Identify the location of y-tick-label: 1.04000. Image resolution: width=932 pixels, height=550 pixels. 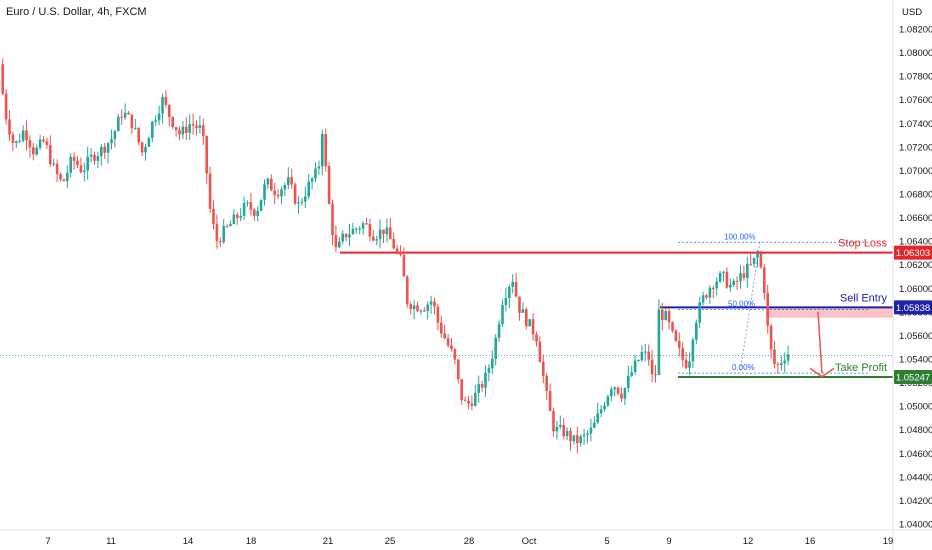
(915, 525).